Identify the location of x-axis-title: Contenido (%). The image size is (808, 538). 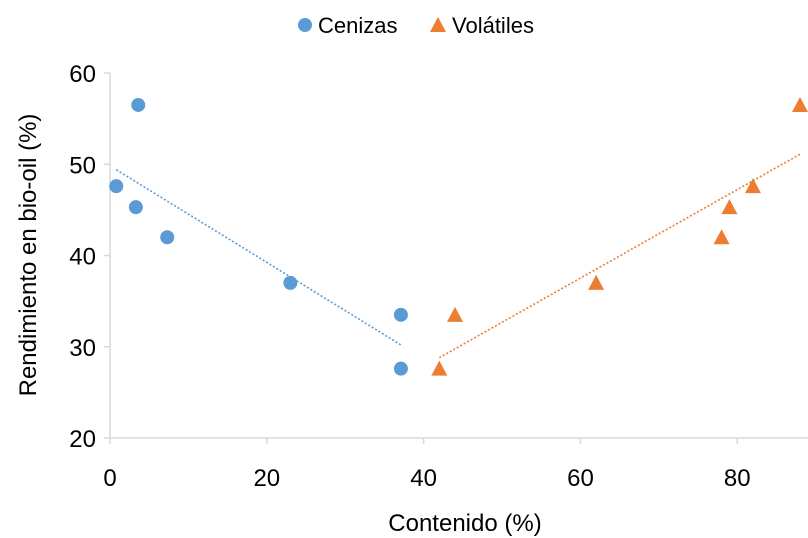
(464, 523).